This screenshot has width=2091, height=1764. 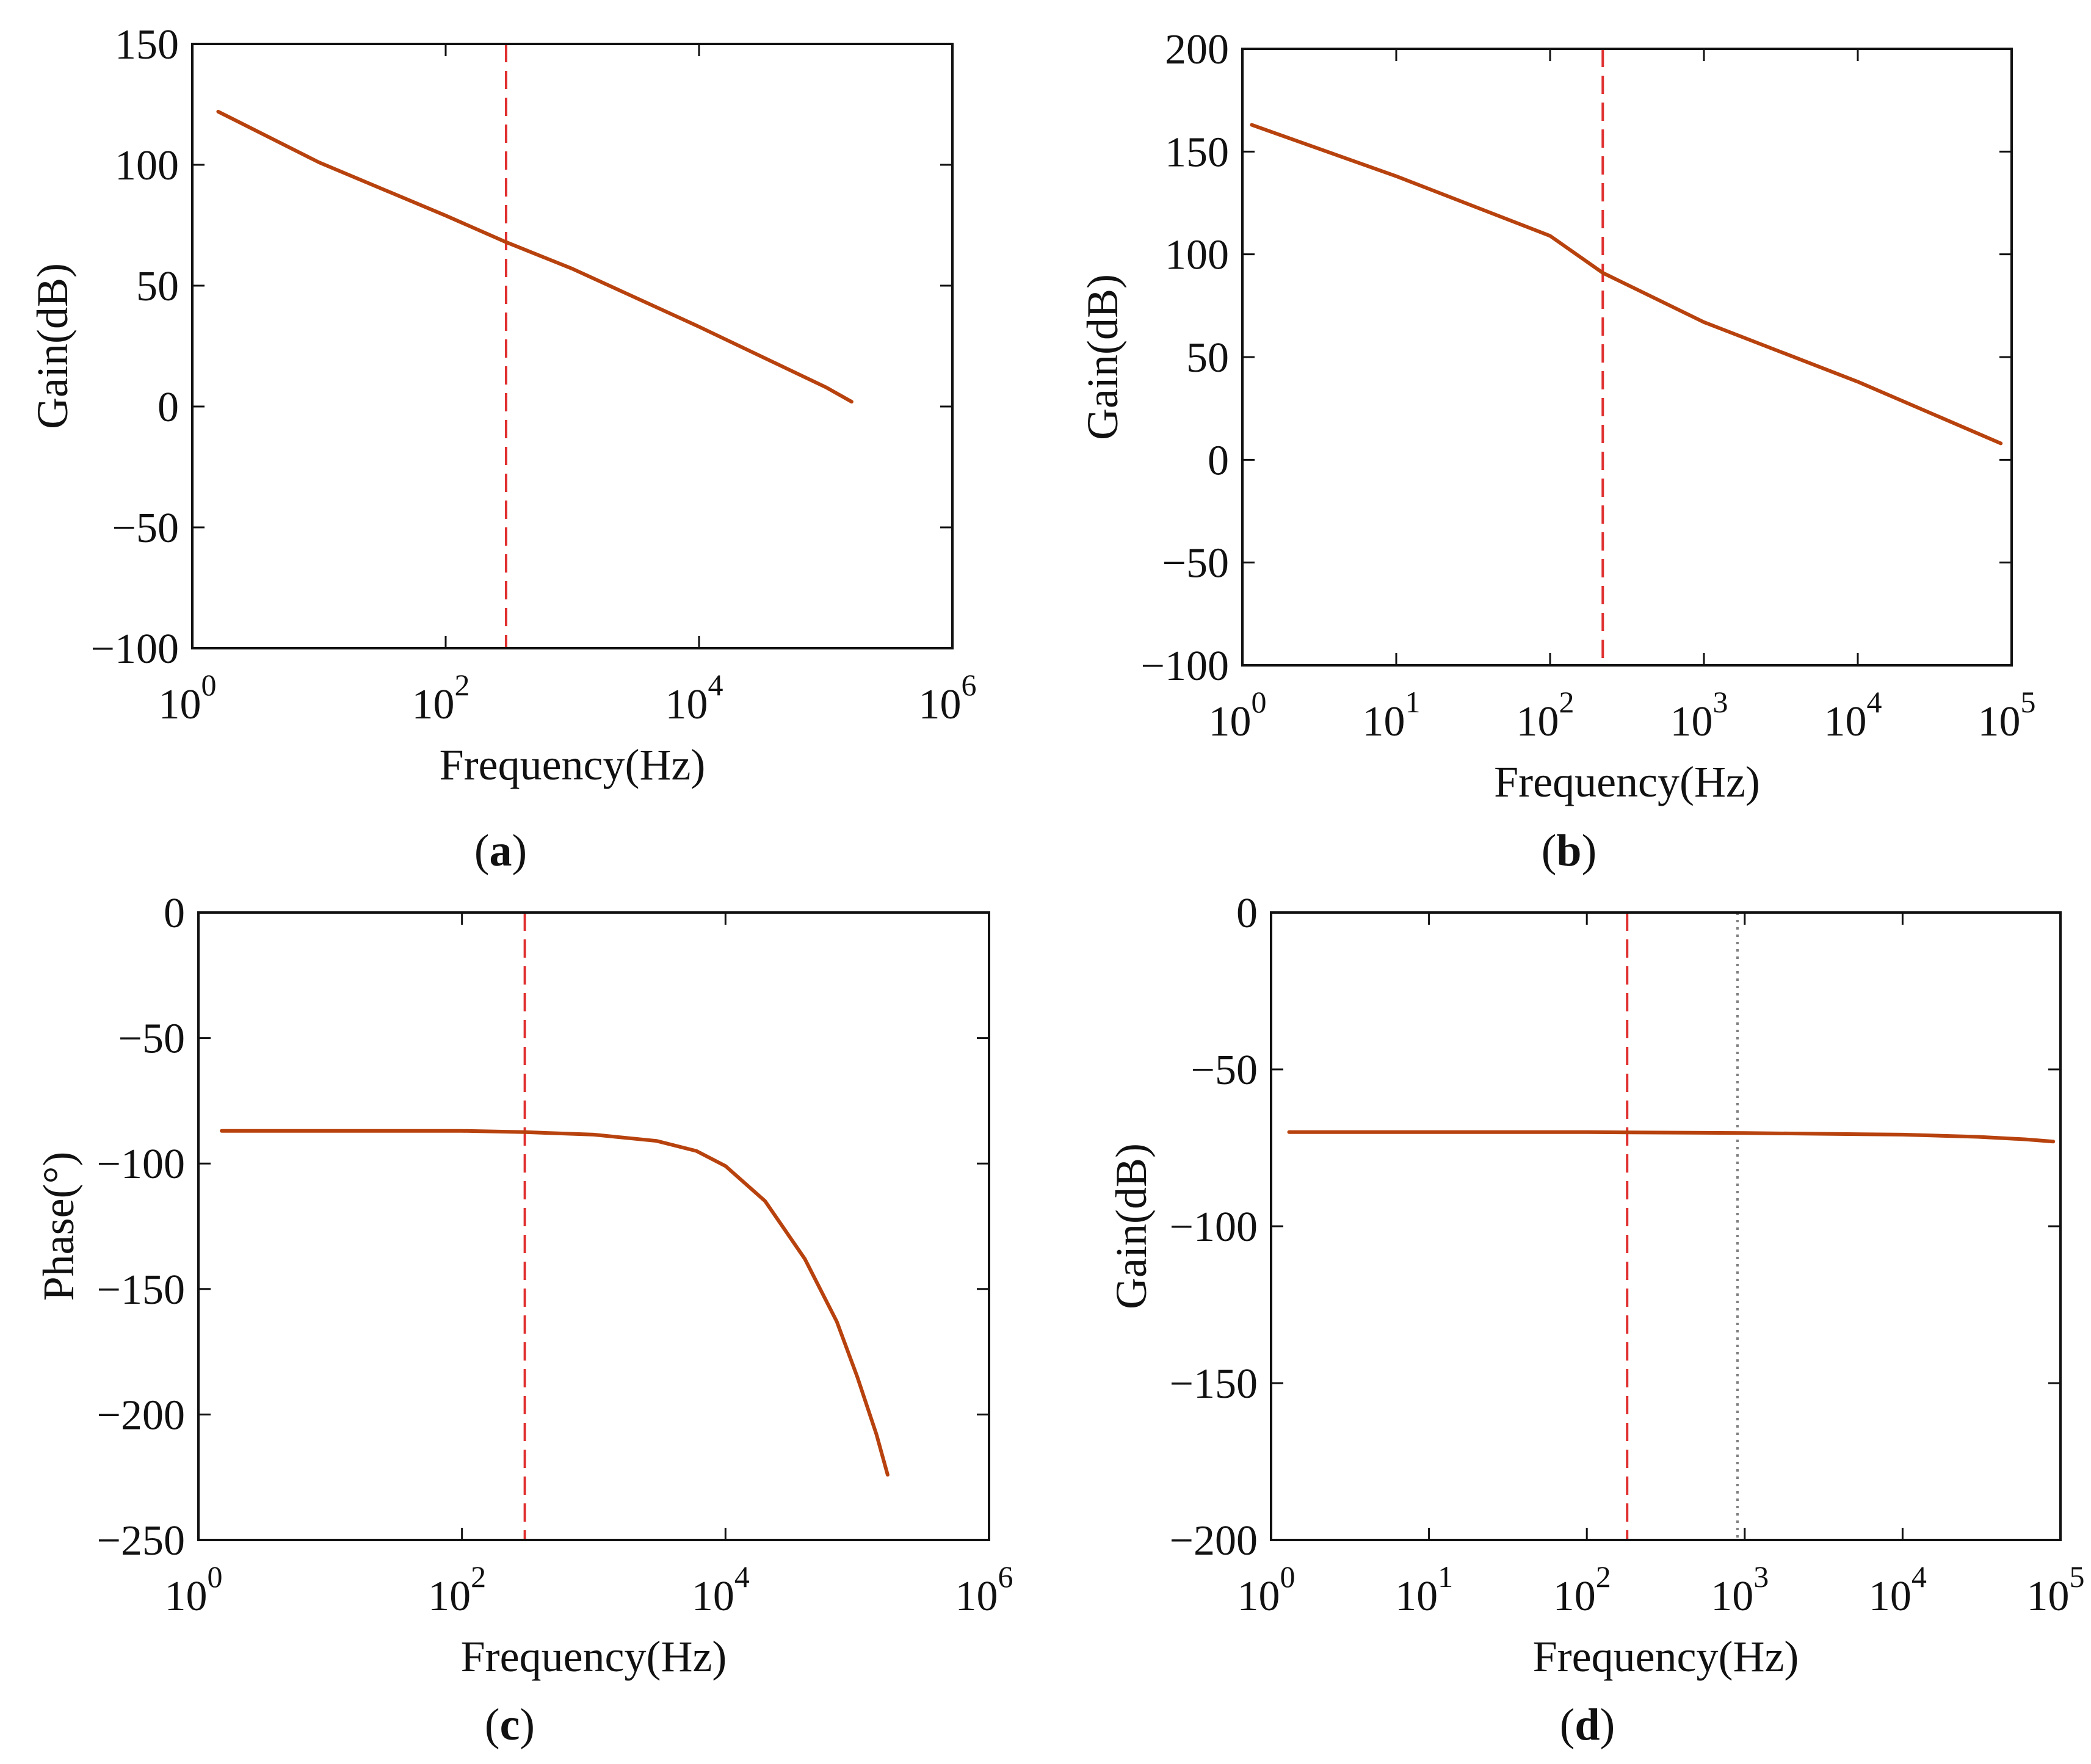 What do you see at coordinates (141, 1541) in the screenshot?
I see `y-tick-label: −250` at bounding box center [141, 1541].